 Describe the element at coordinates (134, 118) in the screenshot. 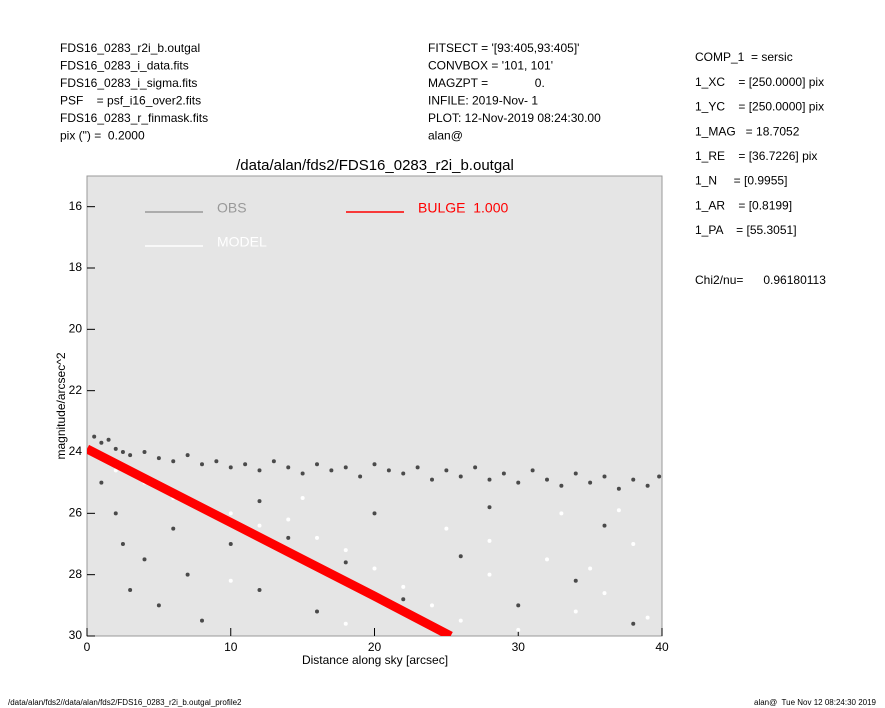

I see `header-left-line: FDS16_0283_r_finmask.fits` at that location.